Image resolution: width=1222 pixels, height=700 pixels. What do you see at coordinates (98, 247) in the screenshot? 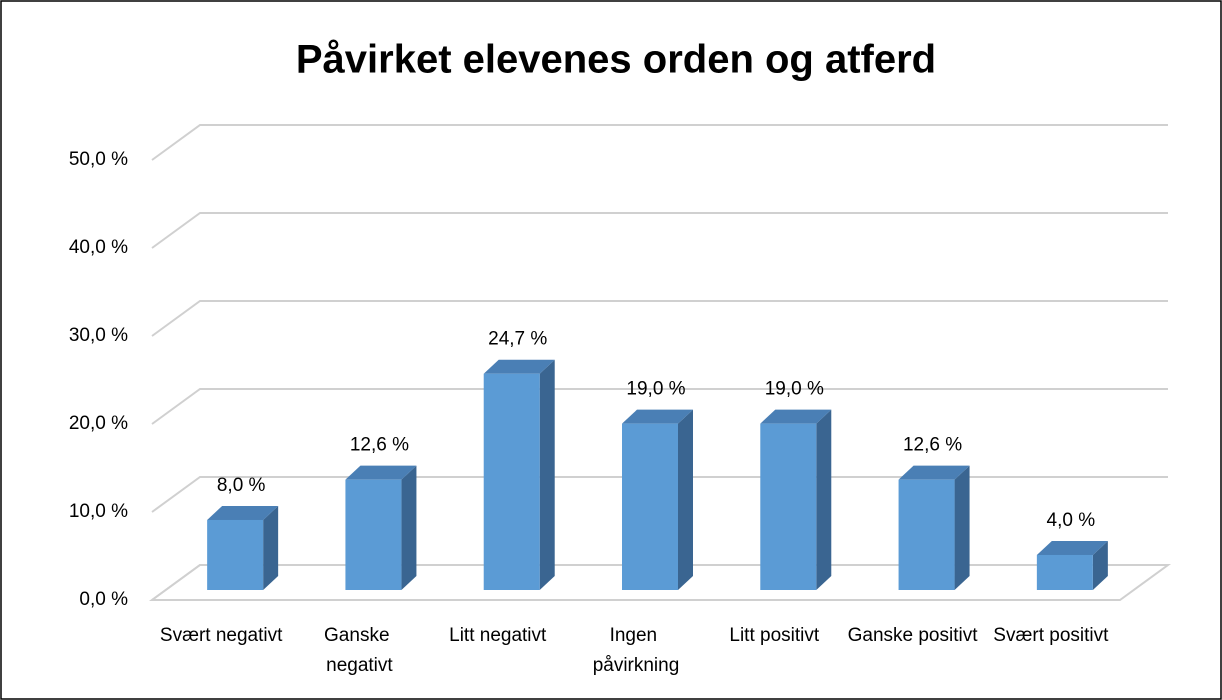
I see `y-tick-label: 40,0 %` at bounding box center [98, 247].